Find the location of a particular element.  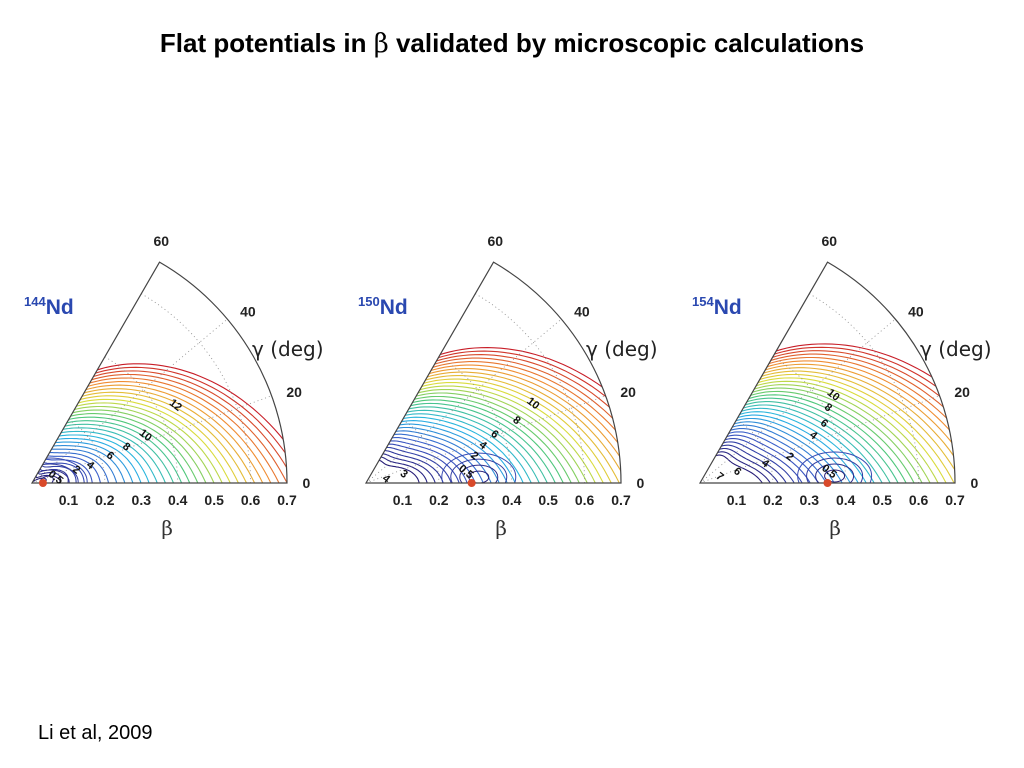

contour-label: 8 is located at coordinates (516, 420).